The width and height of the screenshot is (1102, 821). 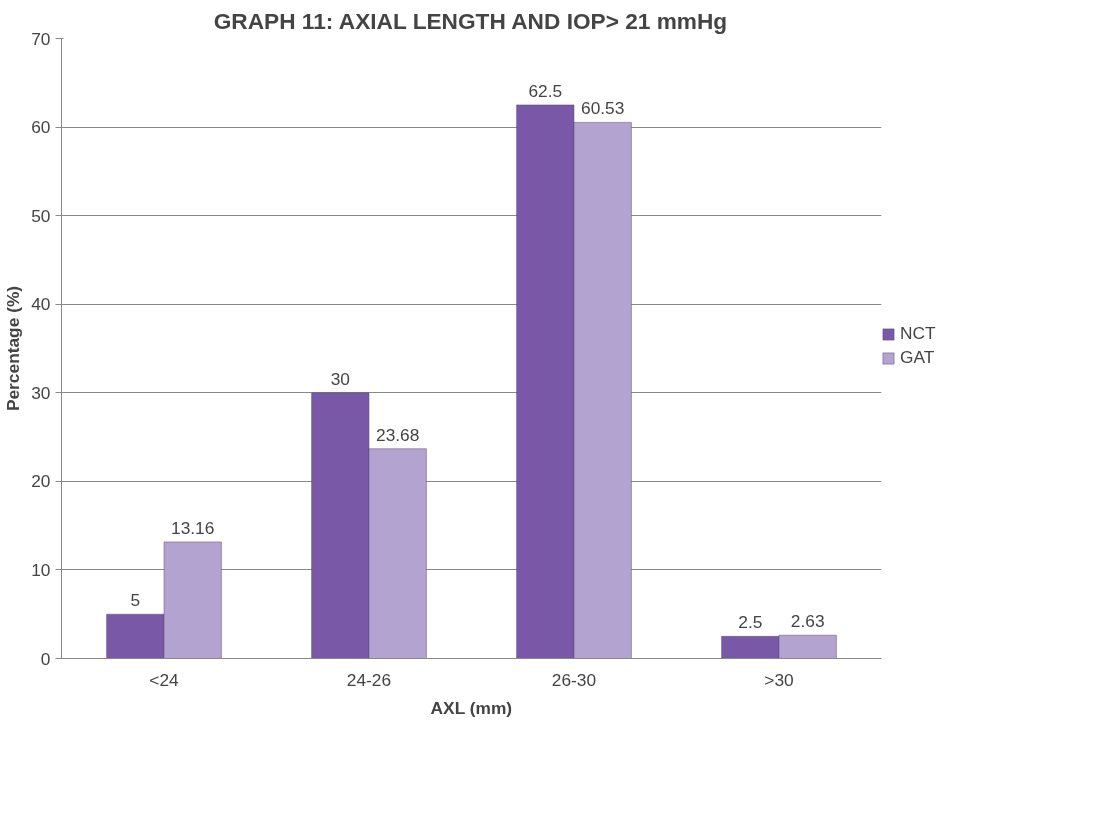 I want to click on x-tick-label: 26-30, so click(x=574, y=679).